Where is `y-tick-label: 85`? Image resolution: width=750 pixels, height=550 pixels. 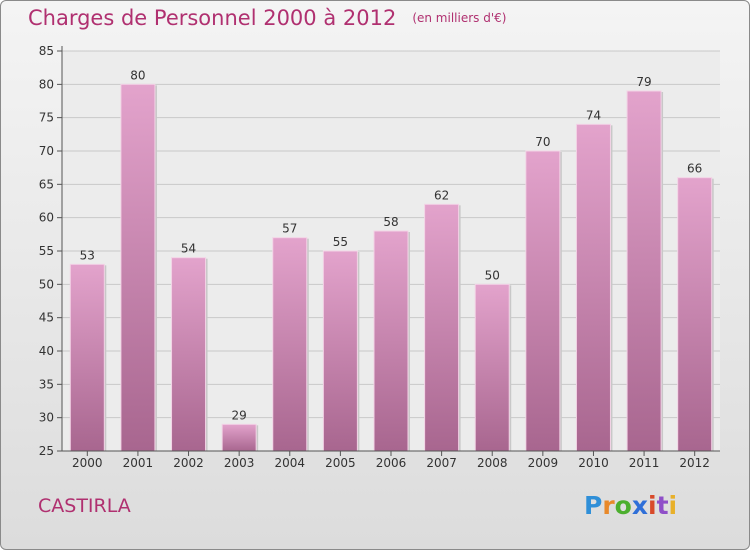 y-tick-label: 85 is located at coordinates (46, 51).